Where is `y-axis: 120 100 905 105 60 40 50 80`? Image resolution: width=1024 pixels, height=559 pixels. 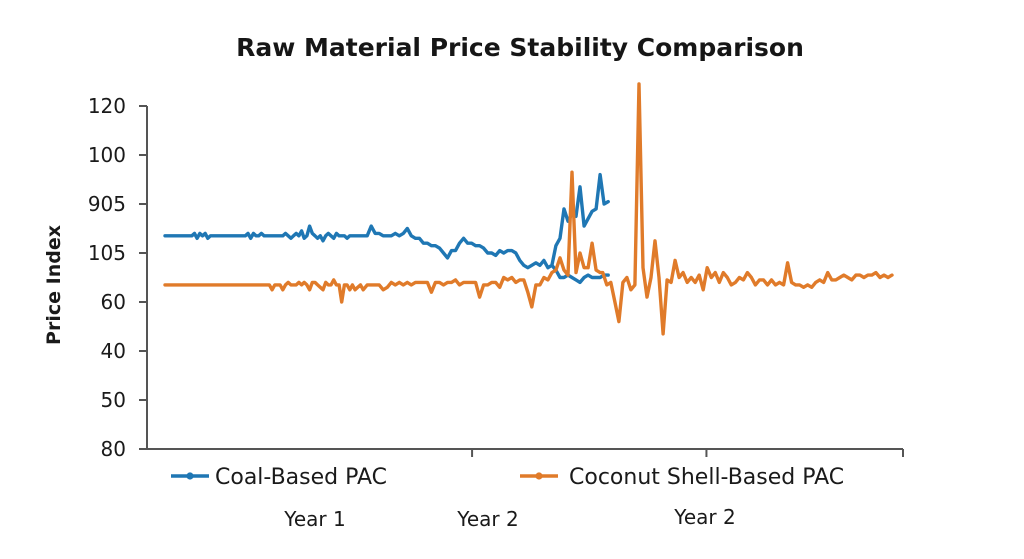
y-axis: 120 100 905 105 60 40 50 80 is located at coordinates (118, 277).